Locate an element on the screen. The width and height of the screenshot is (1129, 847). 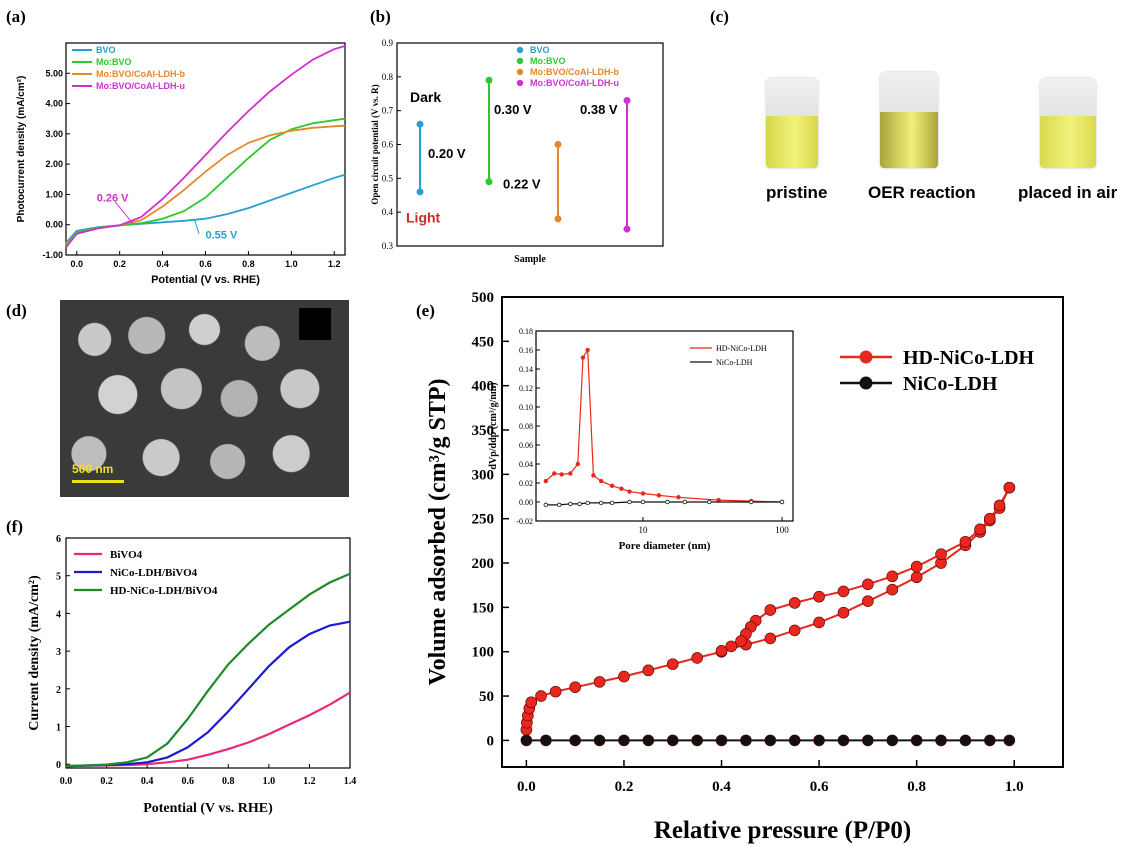
panel-a-ytick-label: 2.00 is located at coordinates (54, 164).